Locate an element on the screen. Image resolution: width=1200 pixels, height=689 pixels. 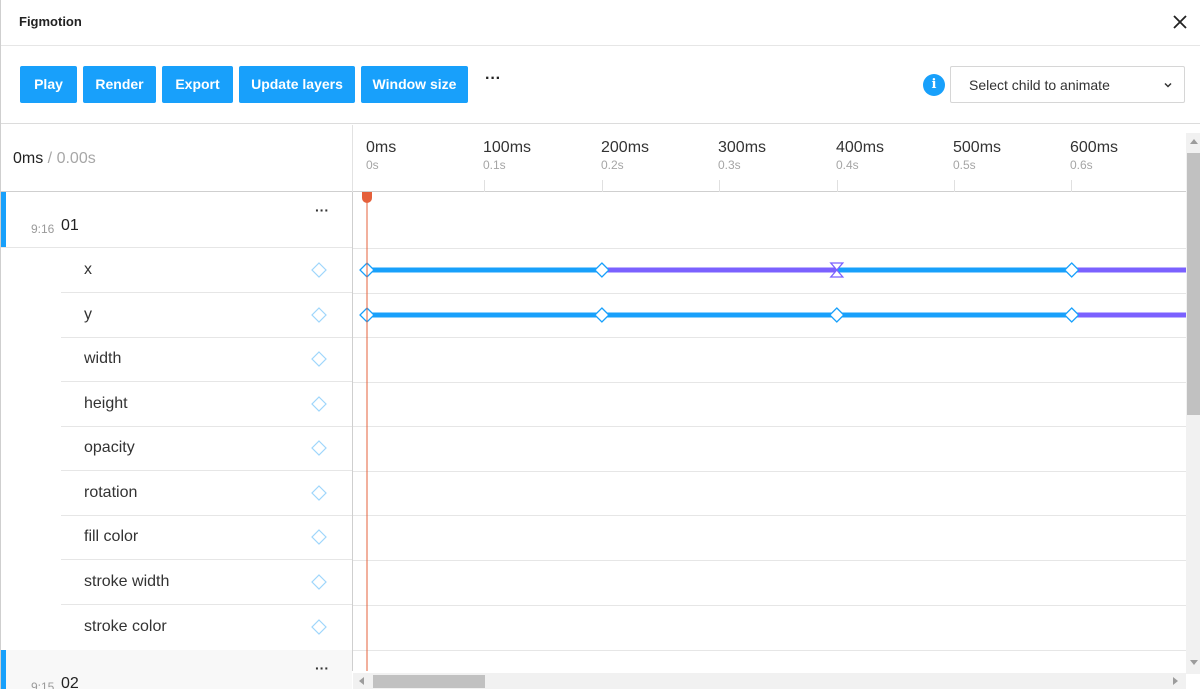
tick-label: 0ms 0s is located at coordinates (381, 155).